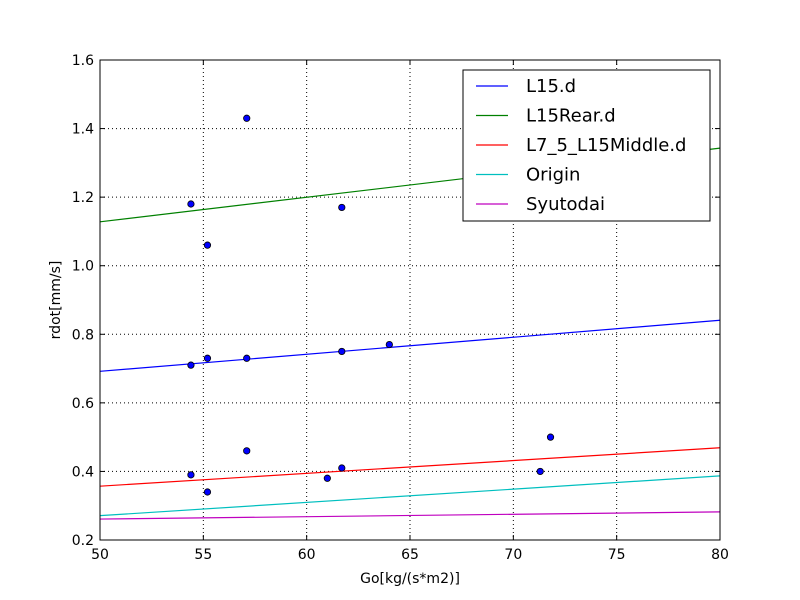 Image resolution: width=800 pixels, height=600 pixels. Describe the element at coordinates (83, 335) in the screenshot. I see `y-tick-label: 0.8` at that location.